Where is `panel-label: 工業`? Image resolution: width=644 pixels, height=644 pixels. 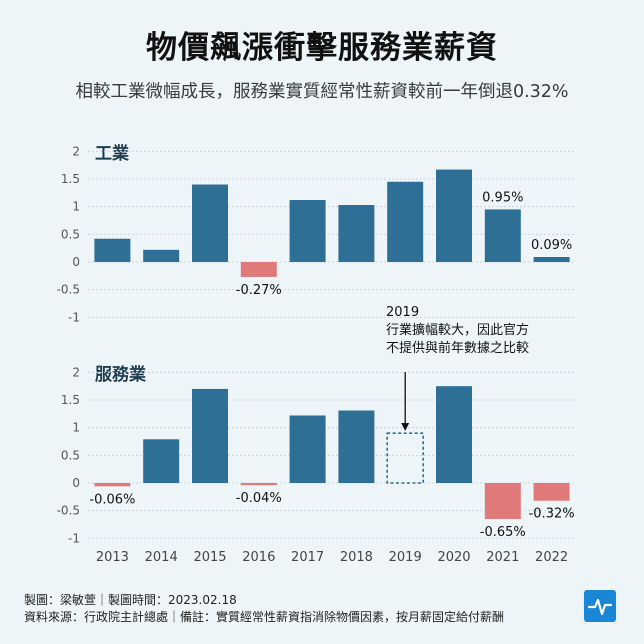 panel-label: 工業 is located at coordinates (112, 153).